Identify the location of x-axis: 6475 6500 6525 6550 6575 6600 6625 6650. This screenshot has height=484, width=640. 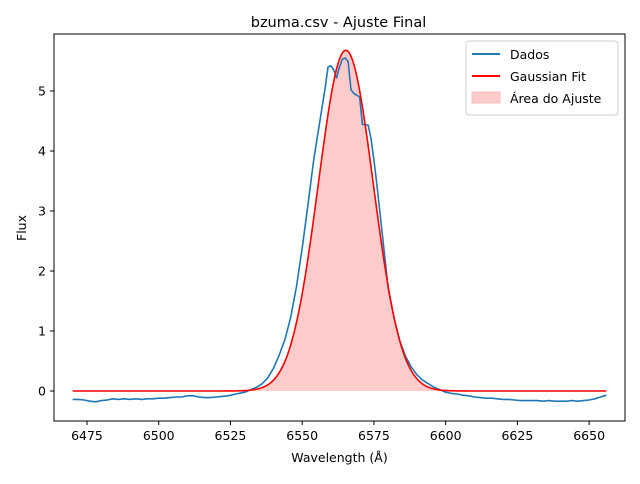
(338, 432).